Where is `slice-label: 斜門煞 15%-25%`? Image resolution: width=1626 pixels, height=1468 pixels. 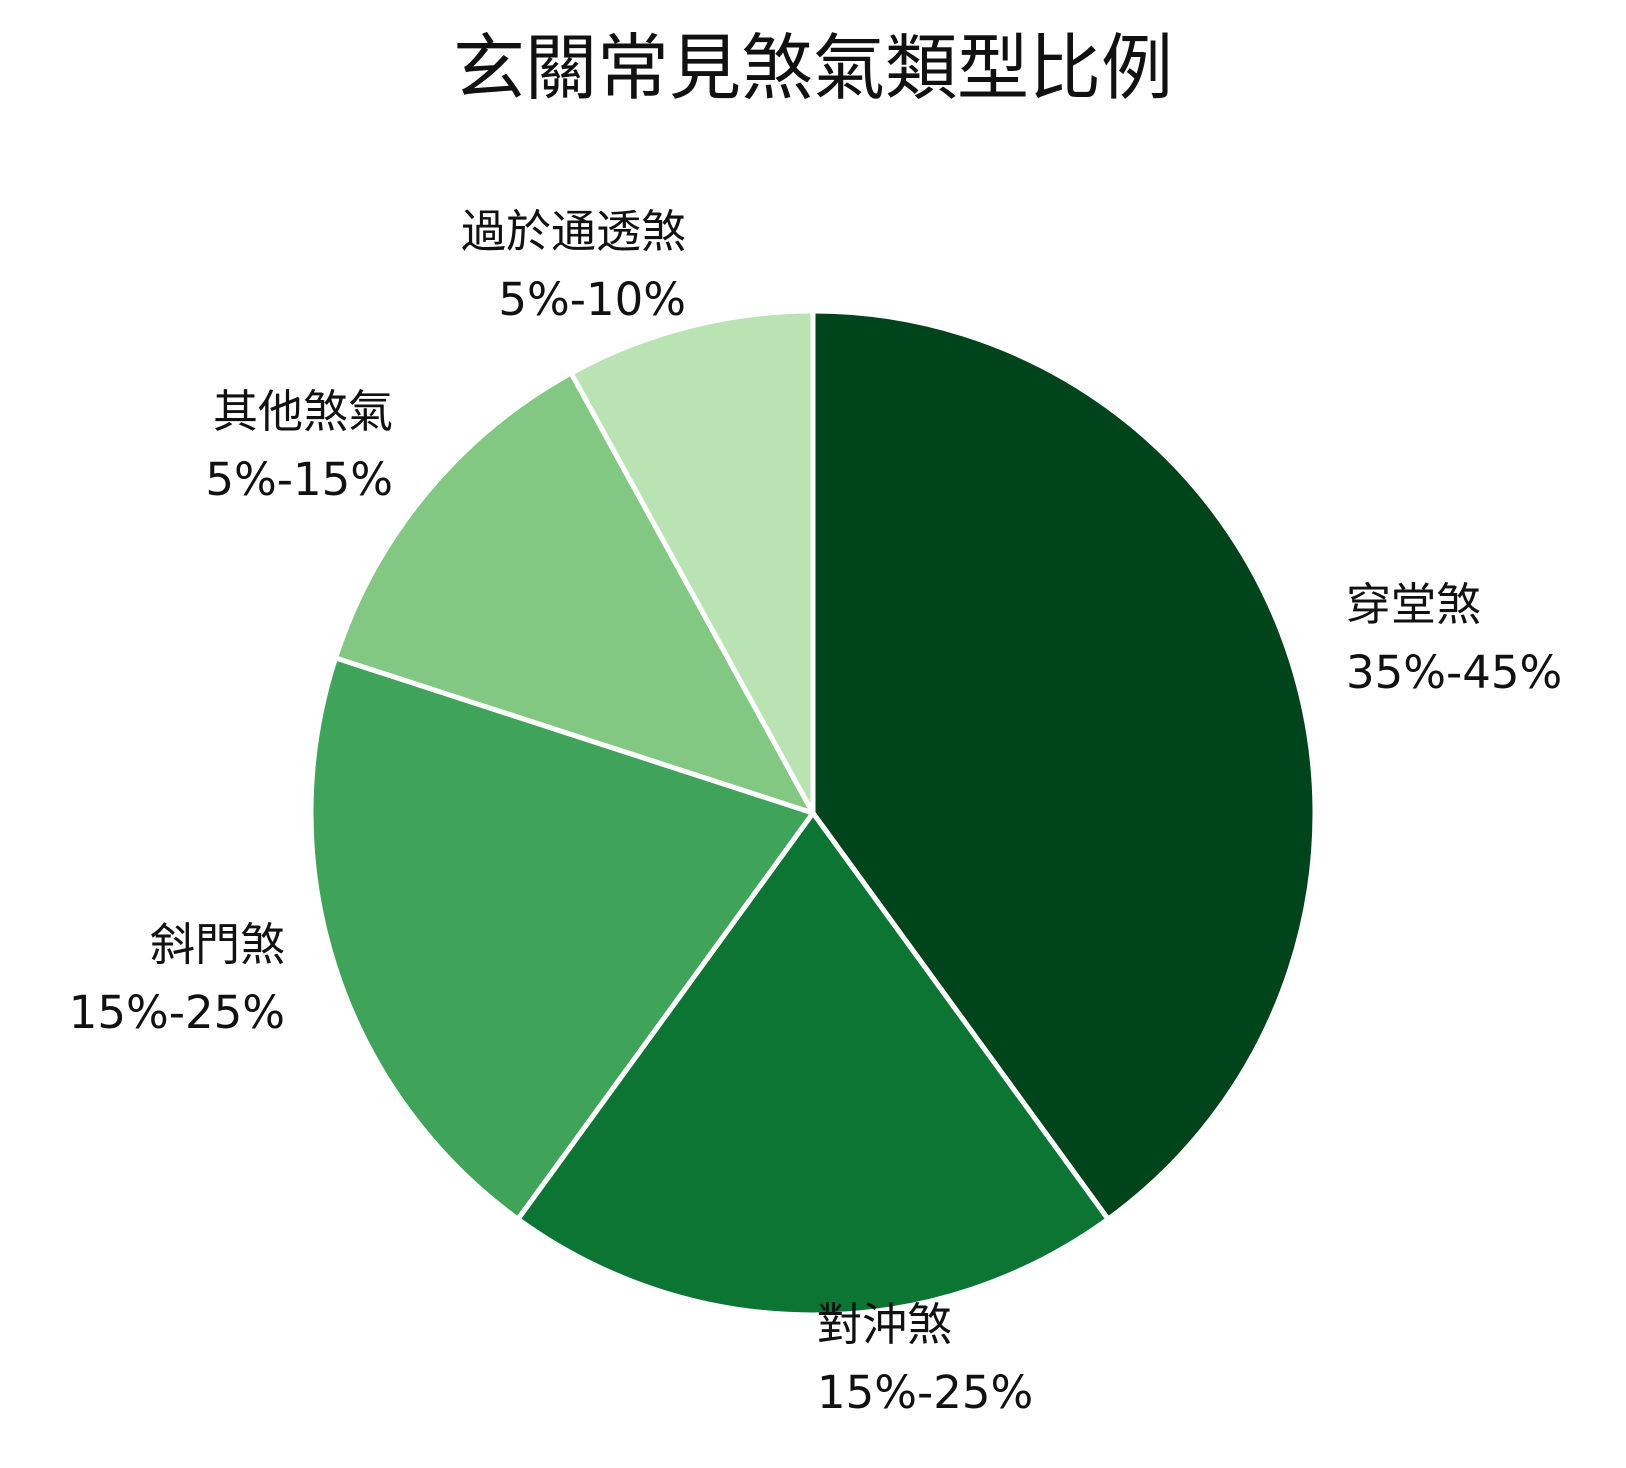 slice-label: 斜門煞 15%-25% is located at coordinates (177, 978).